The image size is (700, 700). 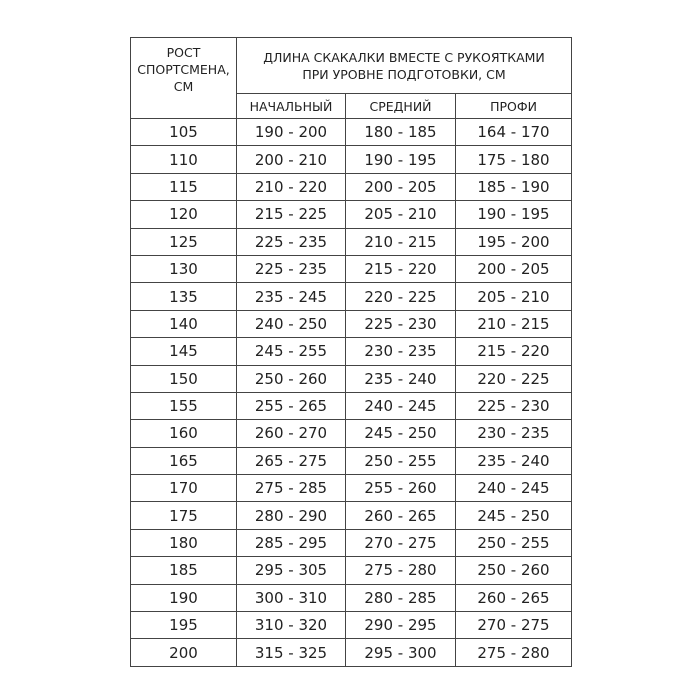 What do you see at coordinates (513, 351) in the screenshot?
I see `pro-cell: 215 - 220` at bounding box center [513, 351].